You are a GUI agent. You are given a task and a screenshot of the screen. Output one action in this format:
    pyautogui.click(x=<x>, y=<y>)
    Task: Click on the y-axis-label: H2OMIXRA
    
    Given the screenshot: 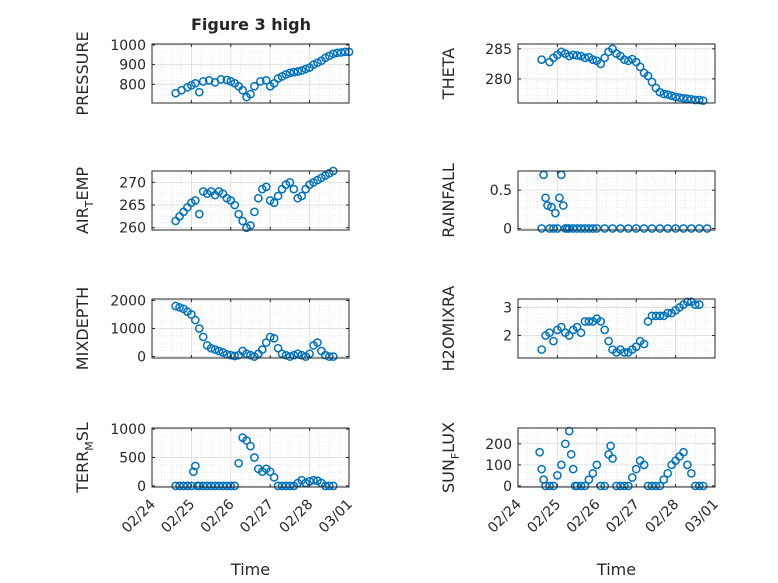 What is the action you would take?
    pyautogui.click(x=448, y=329)
    